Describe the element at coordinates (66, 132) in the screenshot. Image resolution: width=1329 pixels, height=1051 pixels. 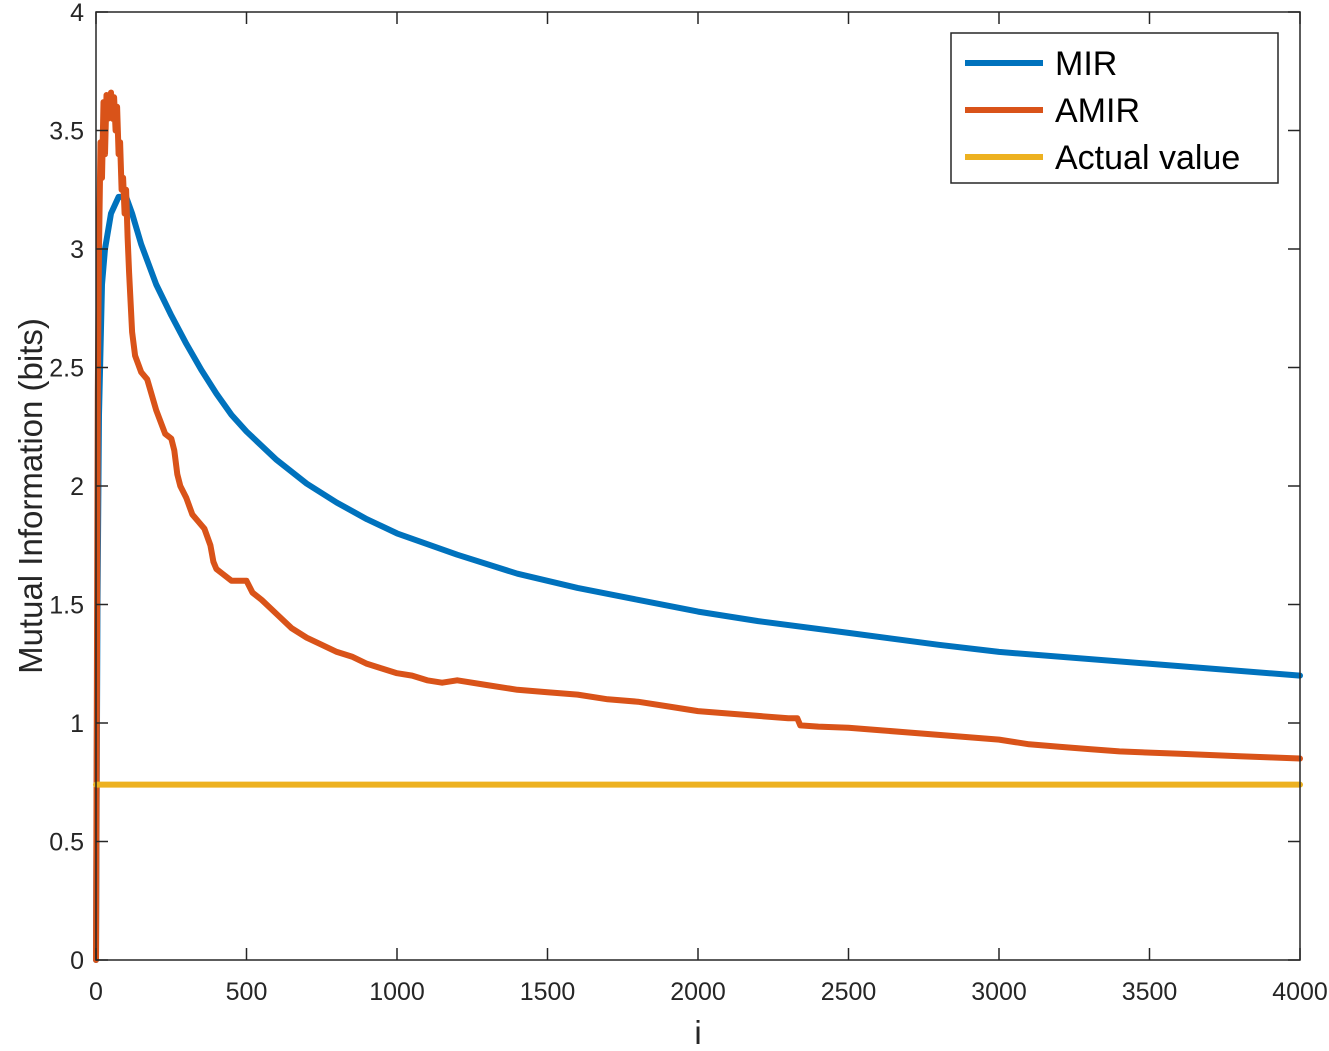
I see `y-tick-label: 3.5` at that location.